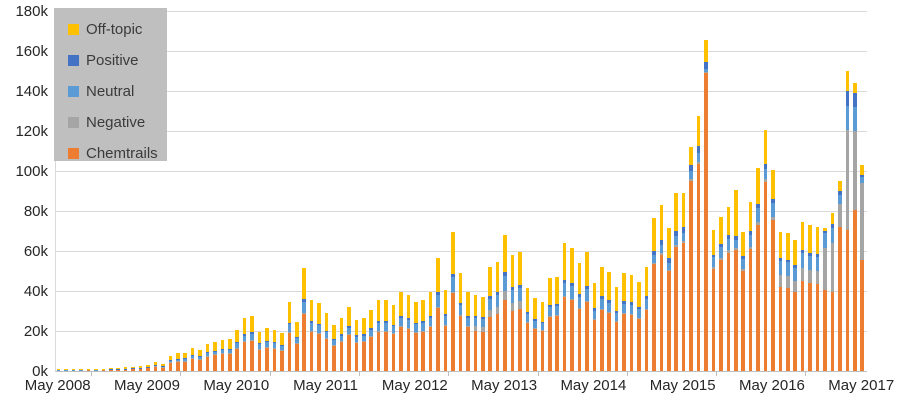  I want to click on x-axis-tickmark, so click(806, 374).